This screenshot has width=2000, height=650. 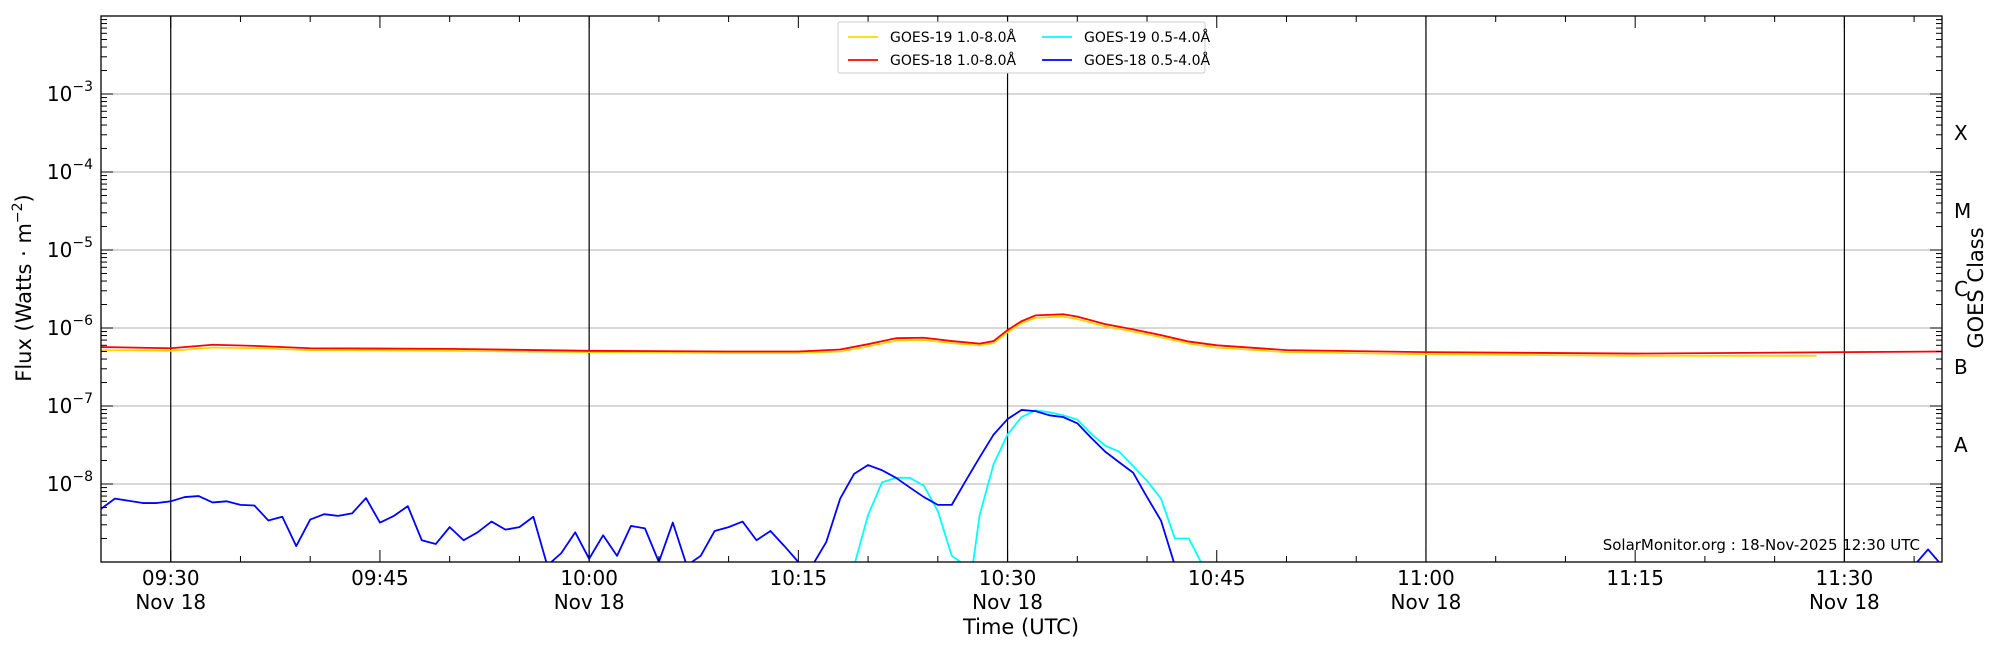 What do you see at coordinates (1008, 578) in the screenshot?
I see `x-tick-label-4: 10:30` at bounding box center [1008, 578].